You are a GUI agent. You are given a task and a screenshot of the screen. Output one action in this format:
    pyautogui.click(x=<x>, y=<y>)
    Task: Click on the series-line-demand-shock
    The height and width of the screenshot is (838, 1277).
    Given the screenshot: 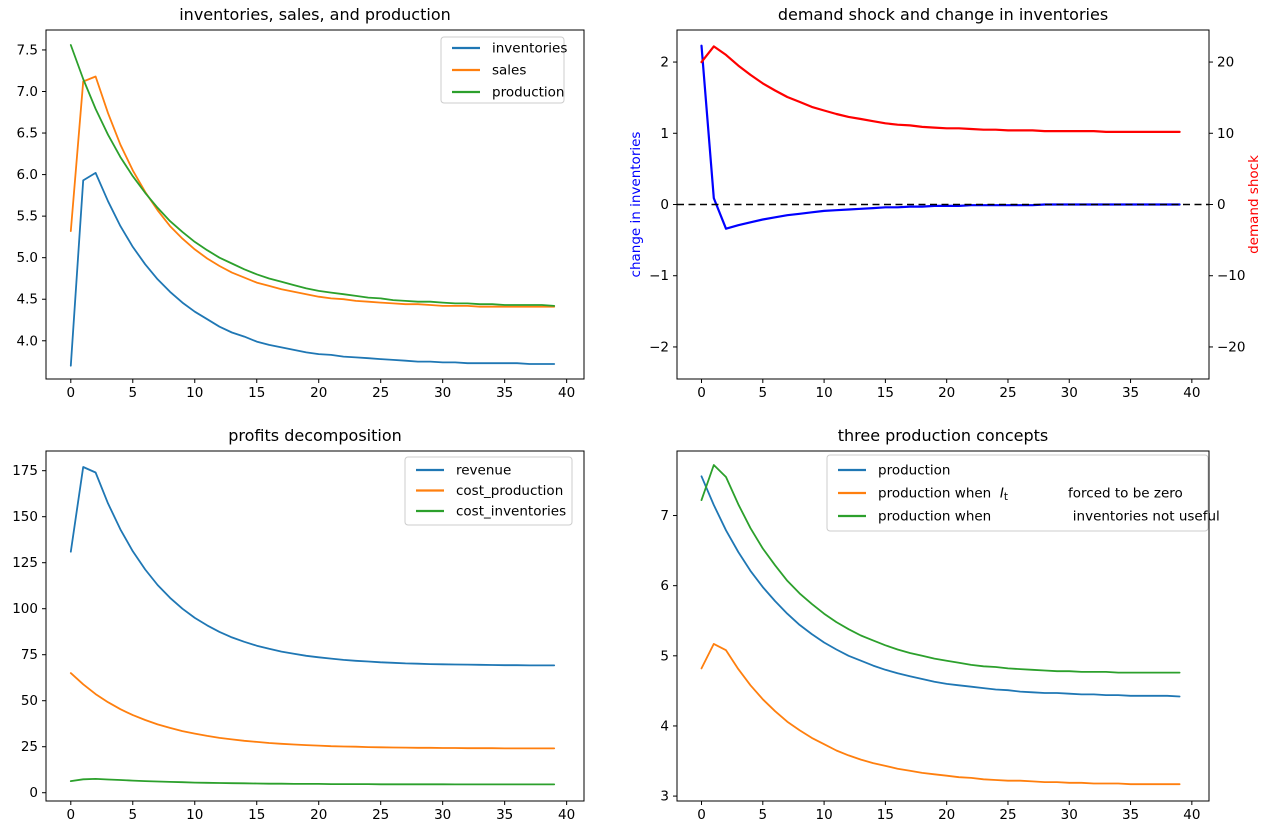 What is the action you would take?
    pyautogui.click(x=940, y=89)
    